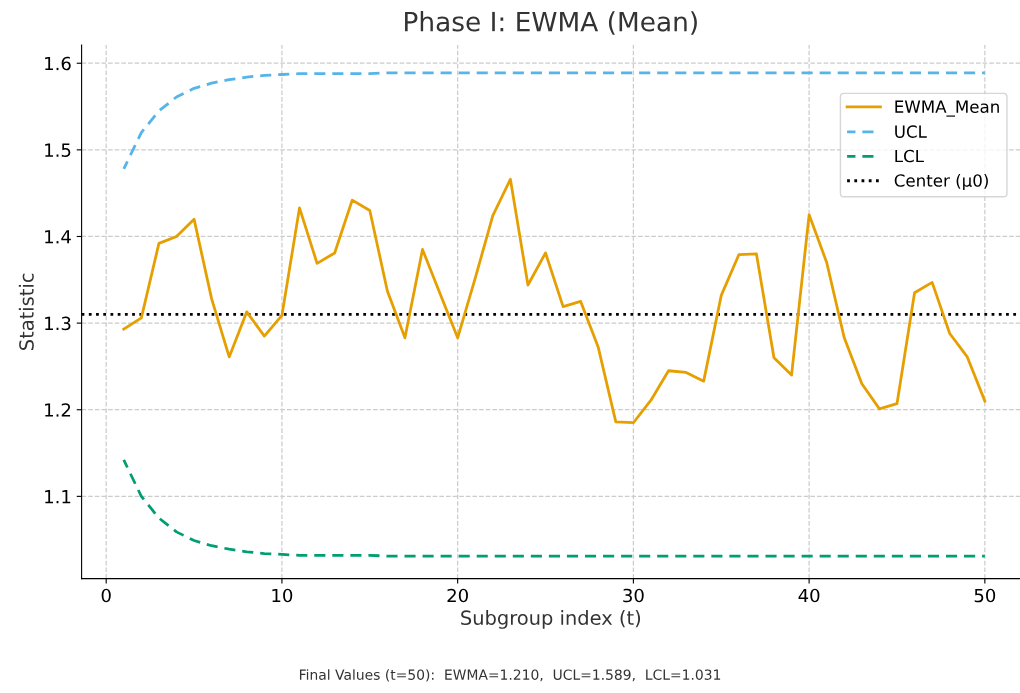  I want to click on x-tick-label: 0, so click(106, 595).